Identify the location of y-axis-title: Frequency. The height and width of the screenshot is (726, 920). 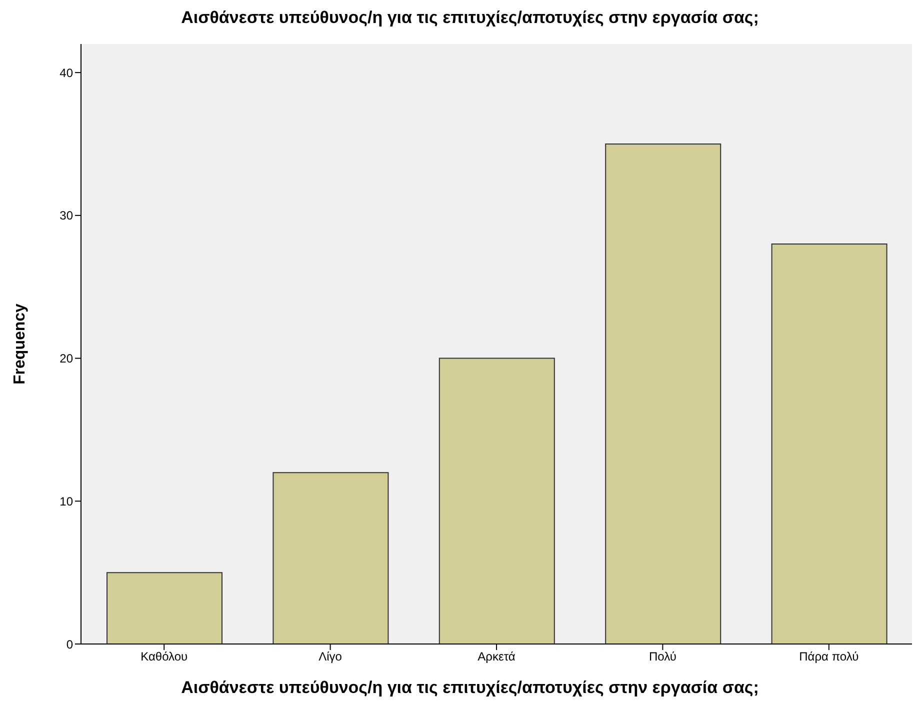
(20, 344).